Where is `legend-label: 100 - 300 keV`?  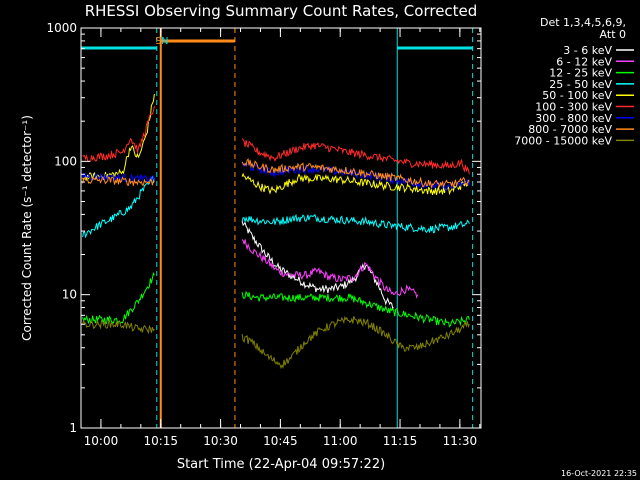
legend-label: 100 - 300 keV is located at coordinates (573, 107).